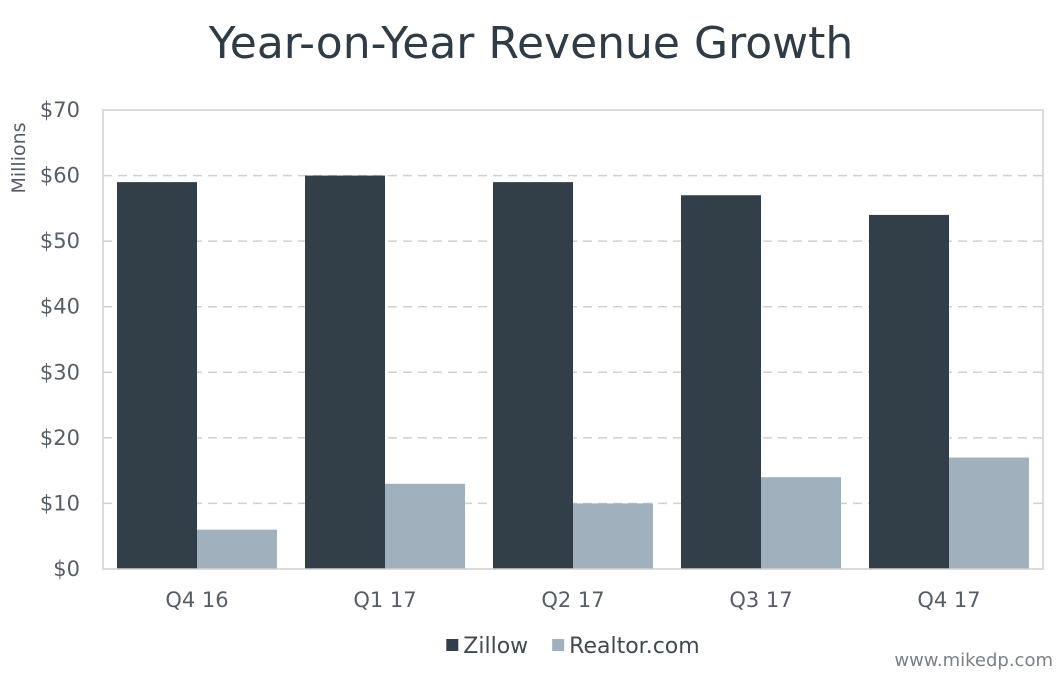 This screenshot has height=673, width=1063. Describe the element at coordinates (760, 600) in the screenshot. I see `x-tick-label: Q3 17` at that location.